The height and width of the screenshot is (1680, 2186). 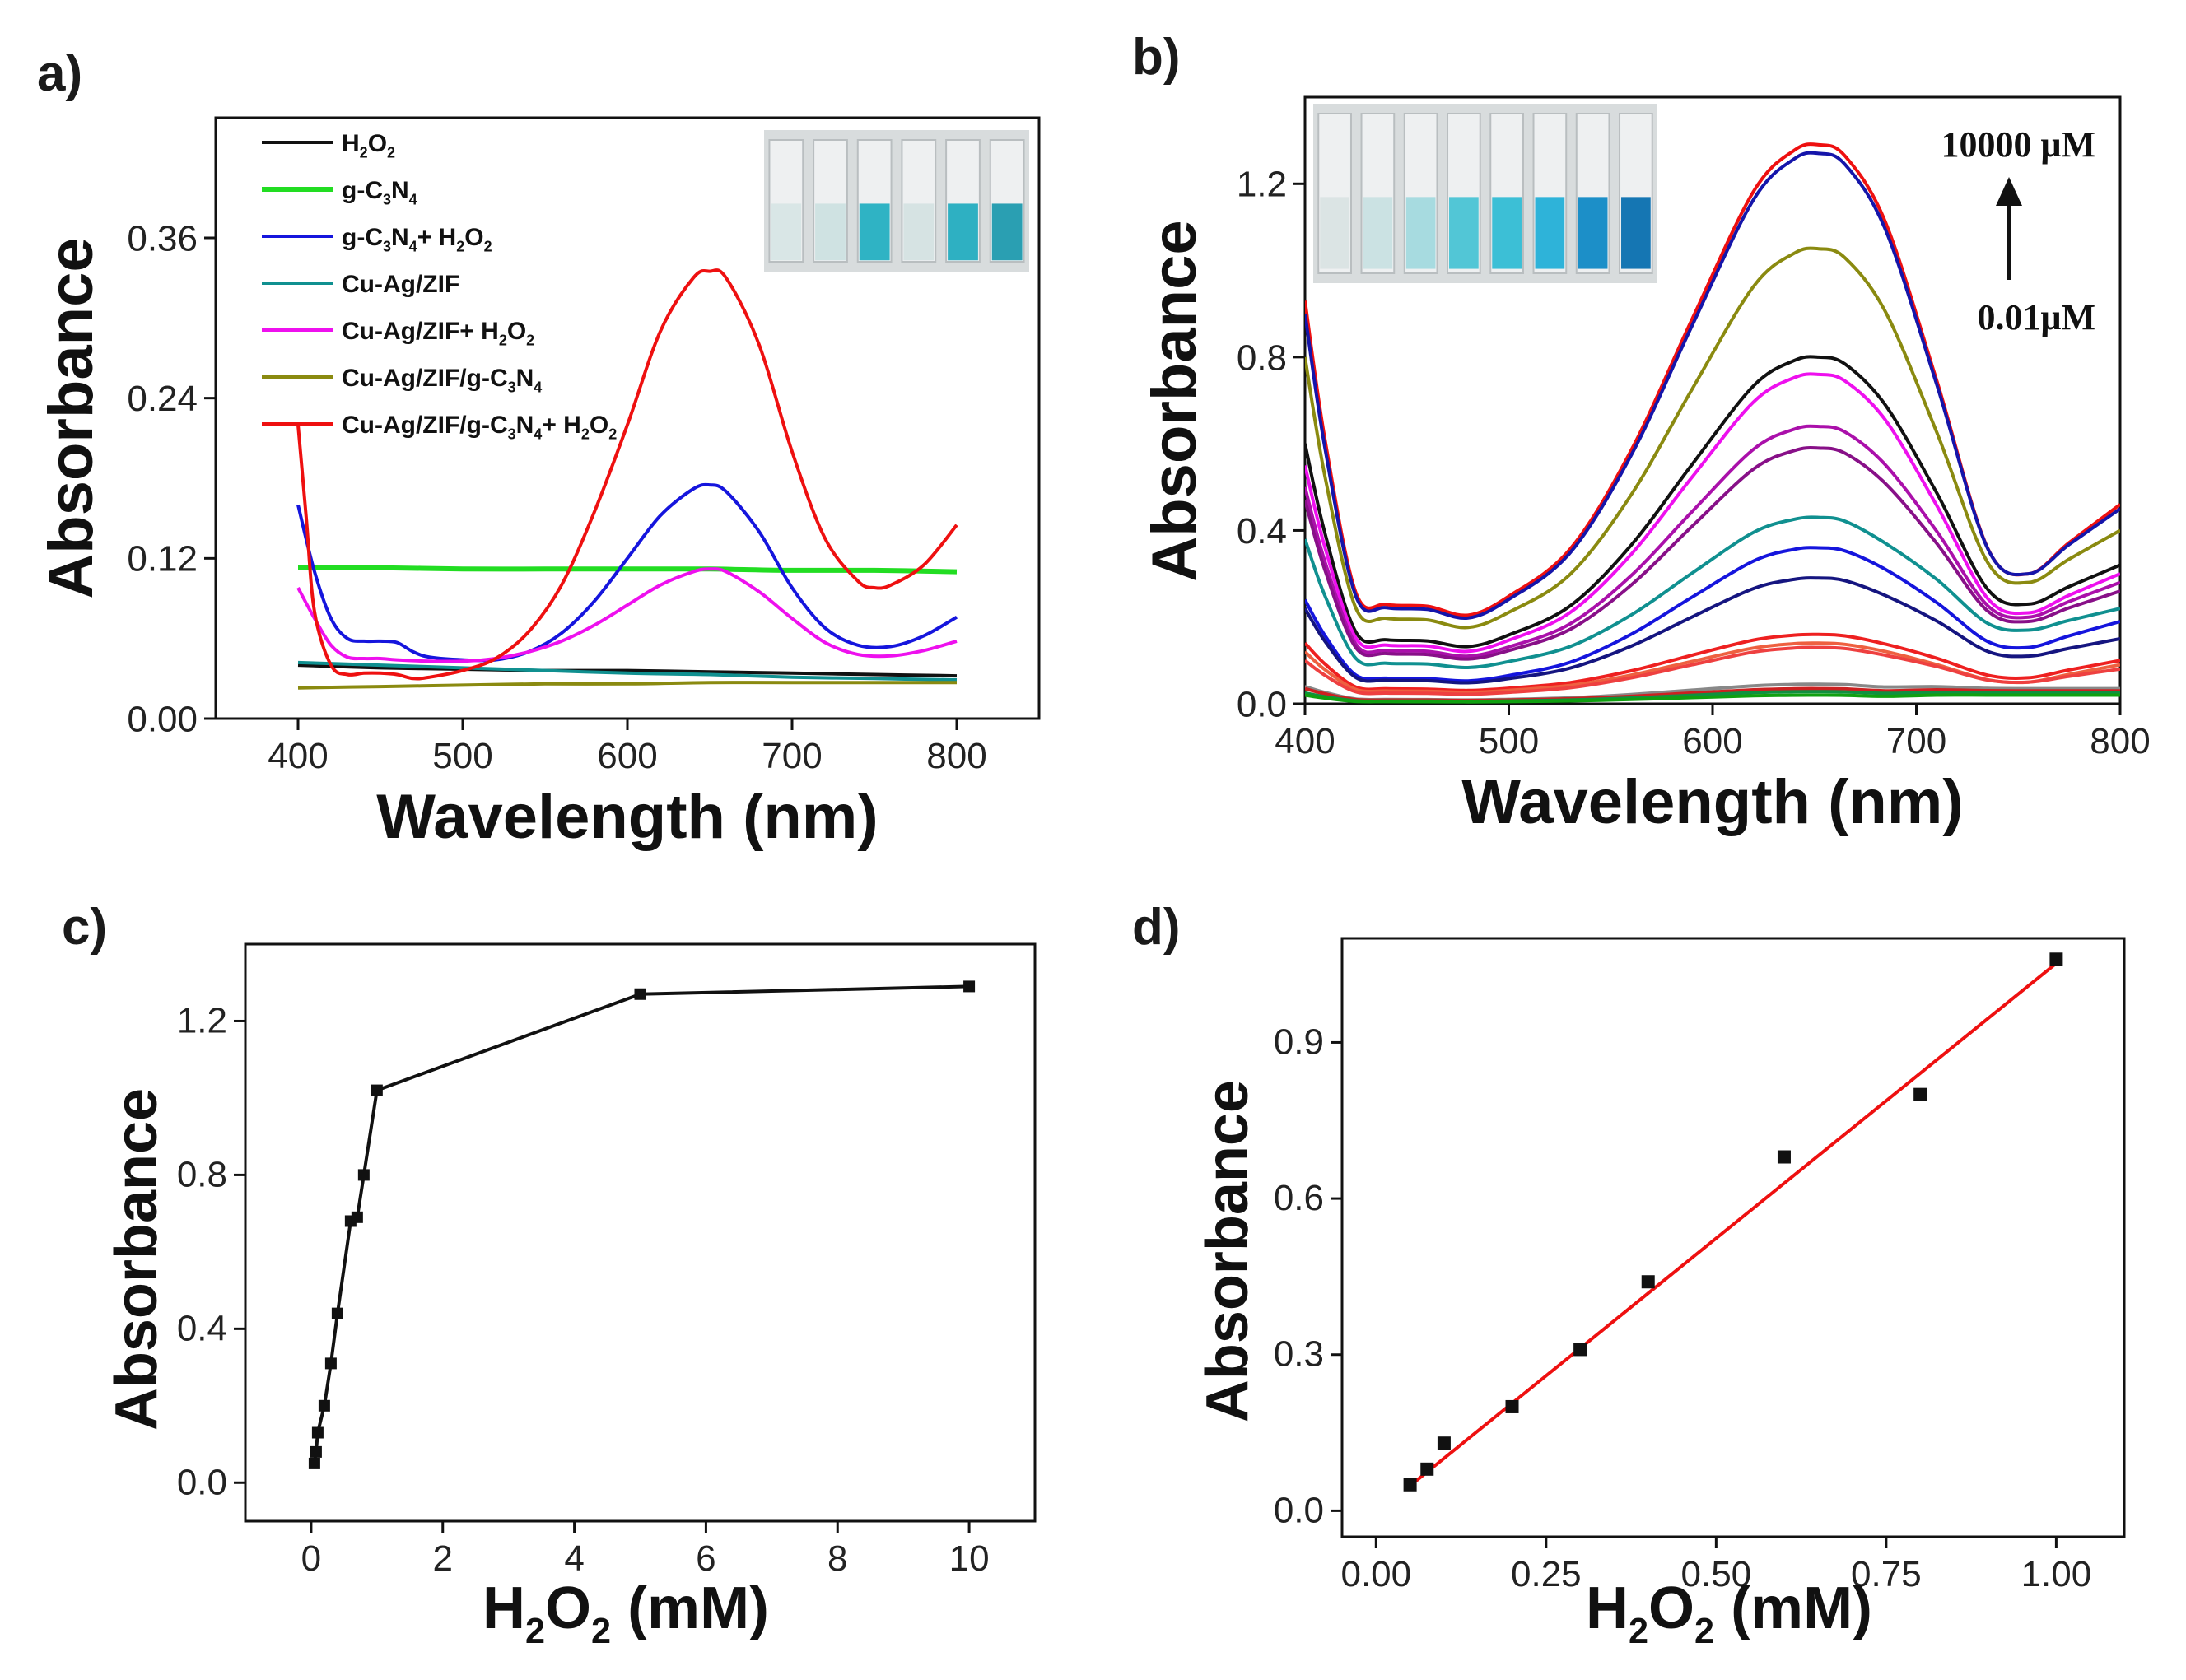 What do you see at coordinates (162, 559) in the screenshot?
I see `y-tick-label: 0.12` at bounding box center [162, 559].